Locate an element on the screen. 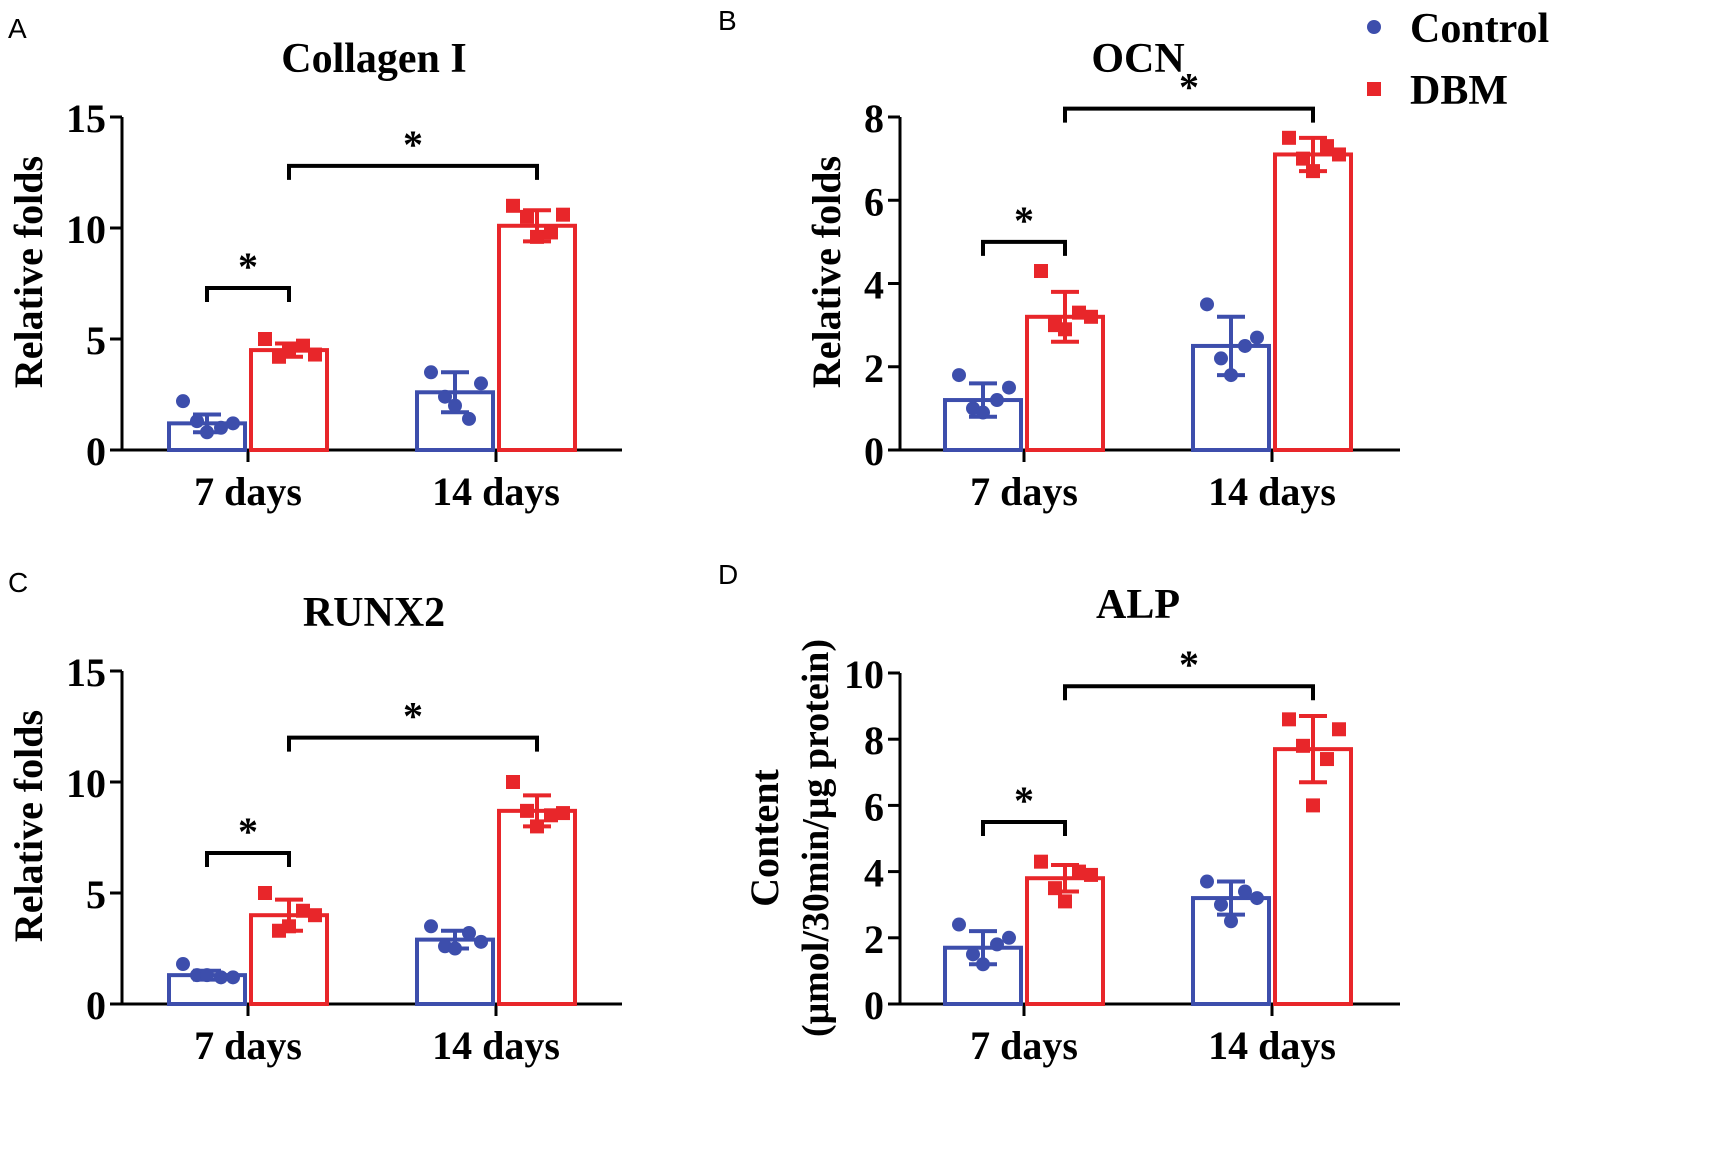 The height and width of the screenshot is (1175, 1710). legend: Control DBM is located at coordinates (1458, 60).